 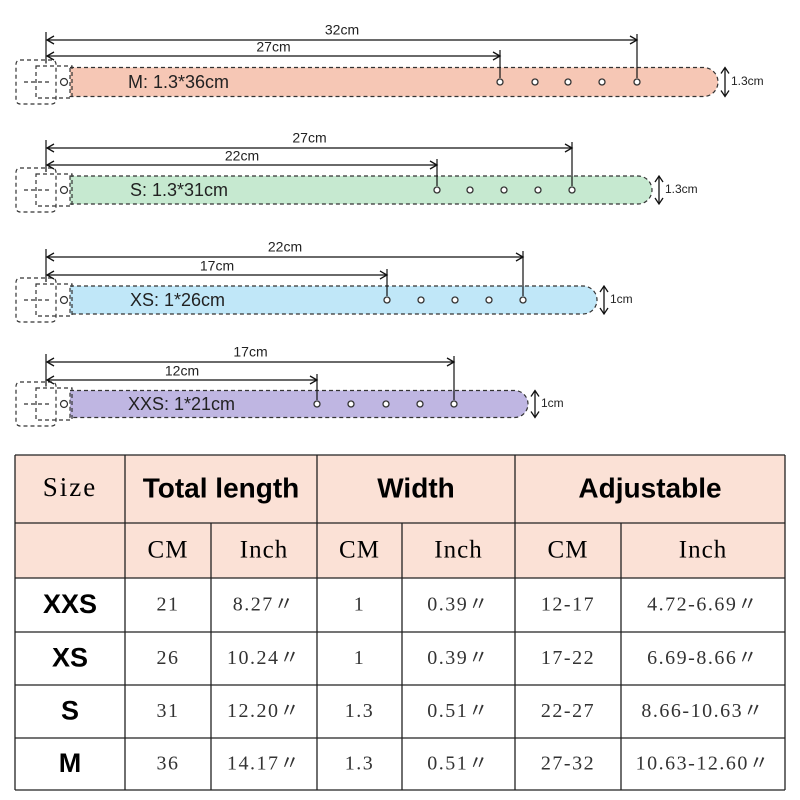 What do you see at coordinates (70, 604) in the screenshot?
I see `table-size: XXS` at bounding box center [70, 604].